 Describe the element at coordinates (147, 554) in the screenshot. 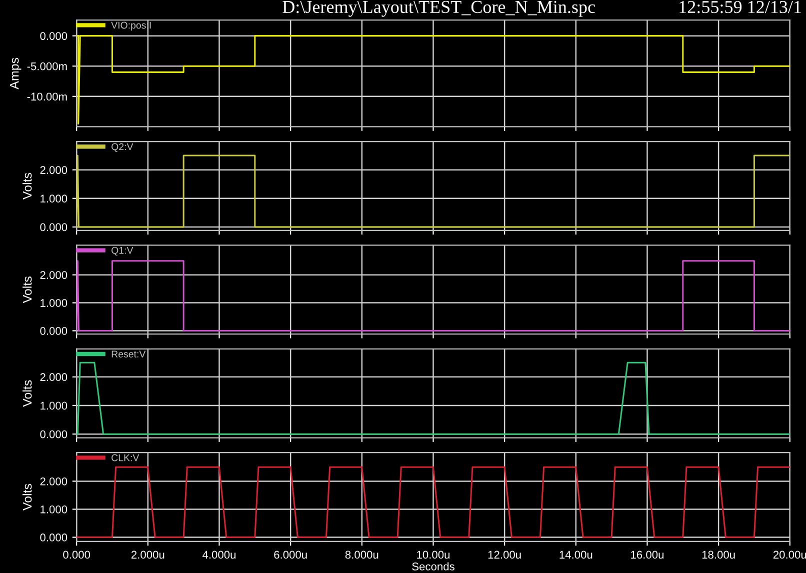

I see `x-tick-label: 2.000u` at that location.